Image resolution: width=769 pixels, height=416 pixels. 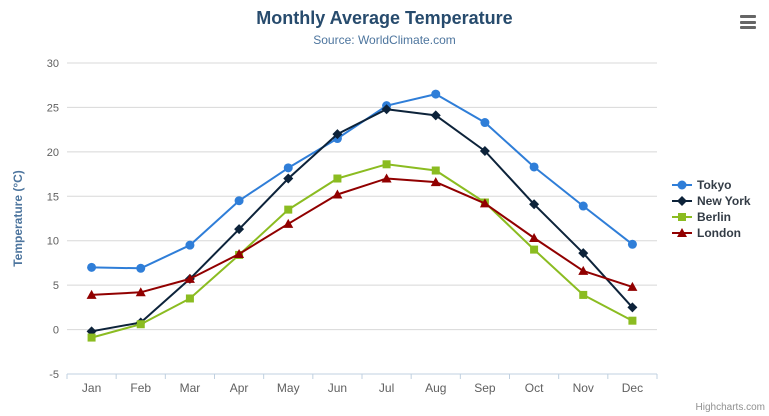 I want to click on export-menu-button, so click(x=748, y=23).